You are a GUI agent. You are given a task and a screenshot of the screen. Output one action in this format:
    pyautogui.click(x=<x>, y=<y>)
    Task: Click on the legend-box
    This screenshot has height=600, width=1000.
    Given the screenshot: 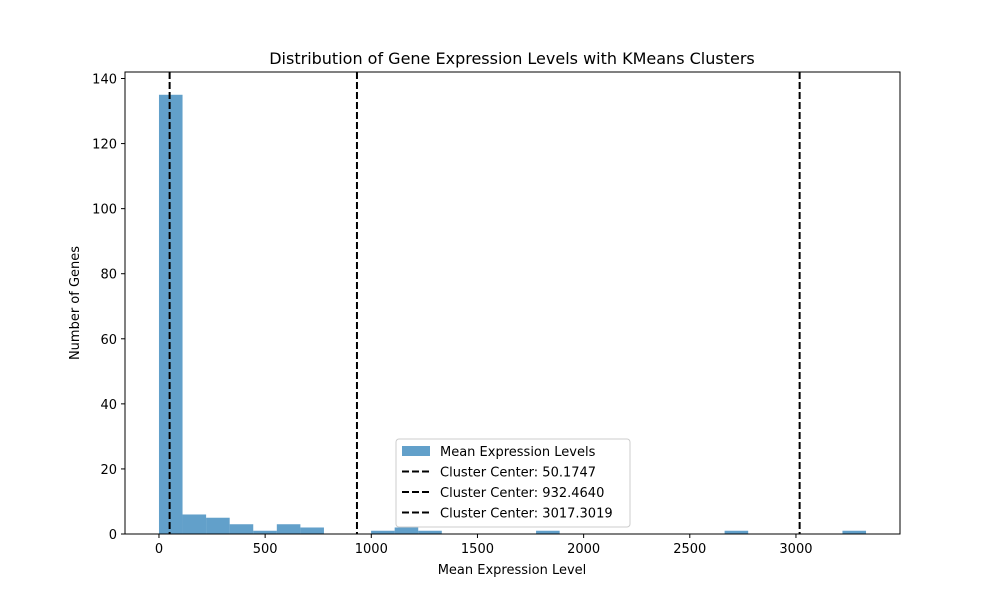 What is the action you would take?
    pyautogui.click(x=513, y=483)
    